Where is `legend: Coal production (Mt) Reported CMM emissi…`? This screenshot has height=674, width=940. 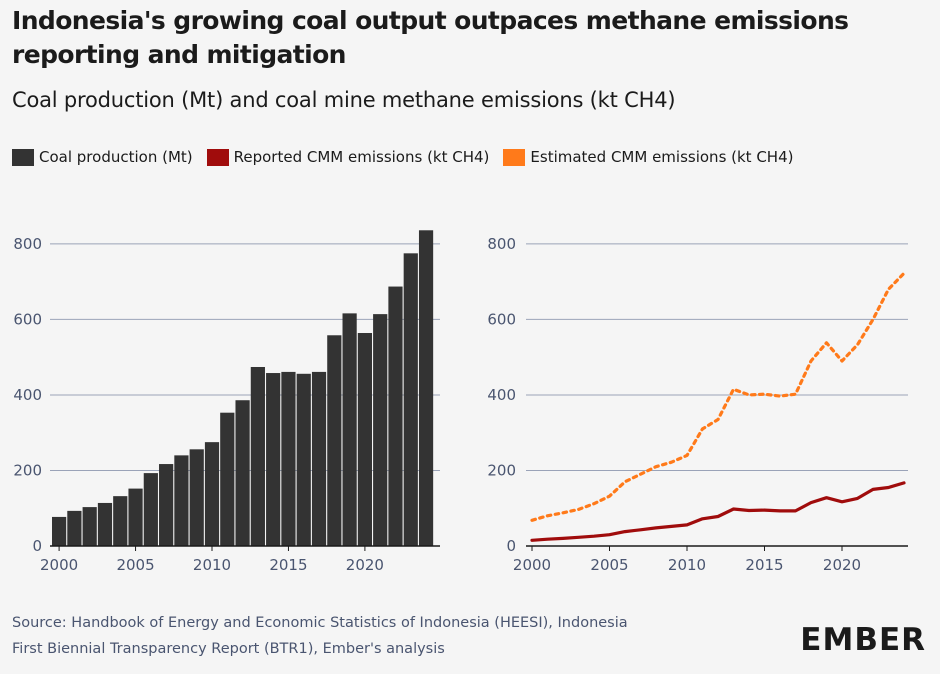 legend: Coal production (Mt) Reported CMM emissi… is located at coordinates (410, 157).